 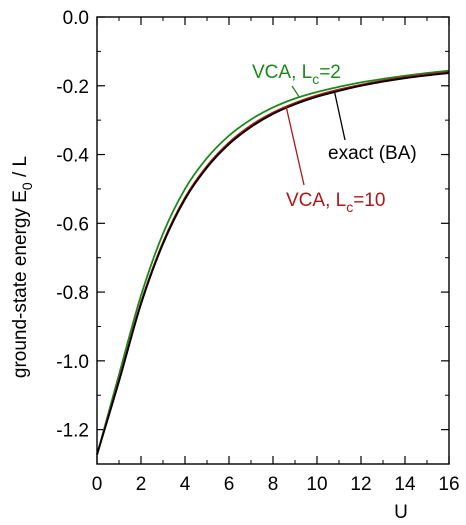 What do you see at coordinates (72, 362) in the screenshot?
I see `y-tick-label: -1.0` at bounding box center [72, 362].